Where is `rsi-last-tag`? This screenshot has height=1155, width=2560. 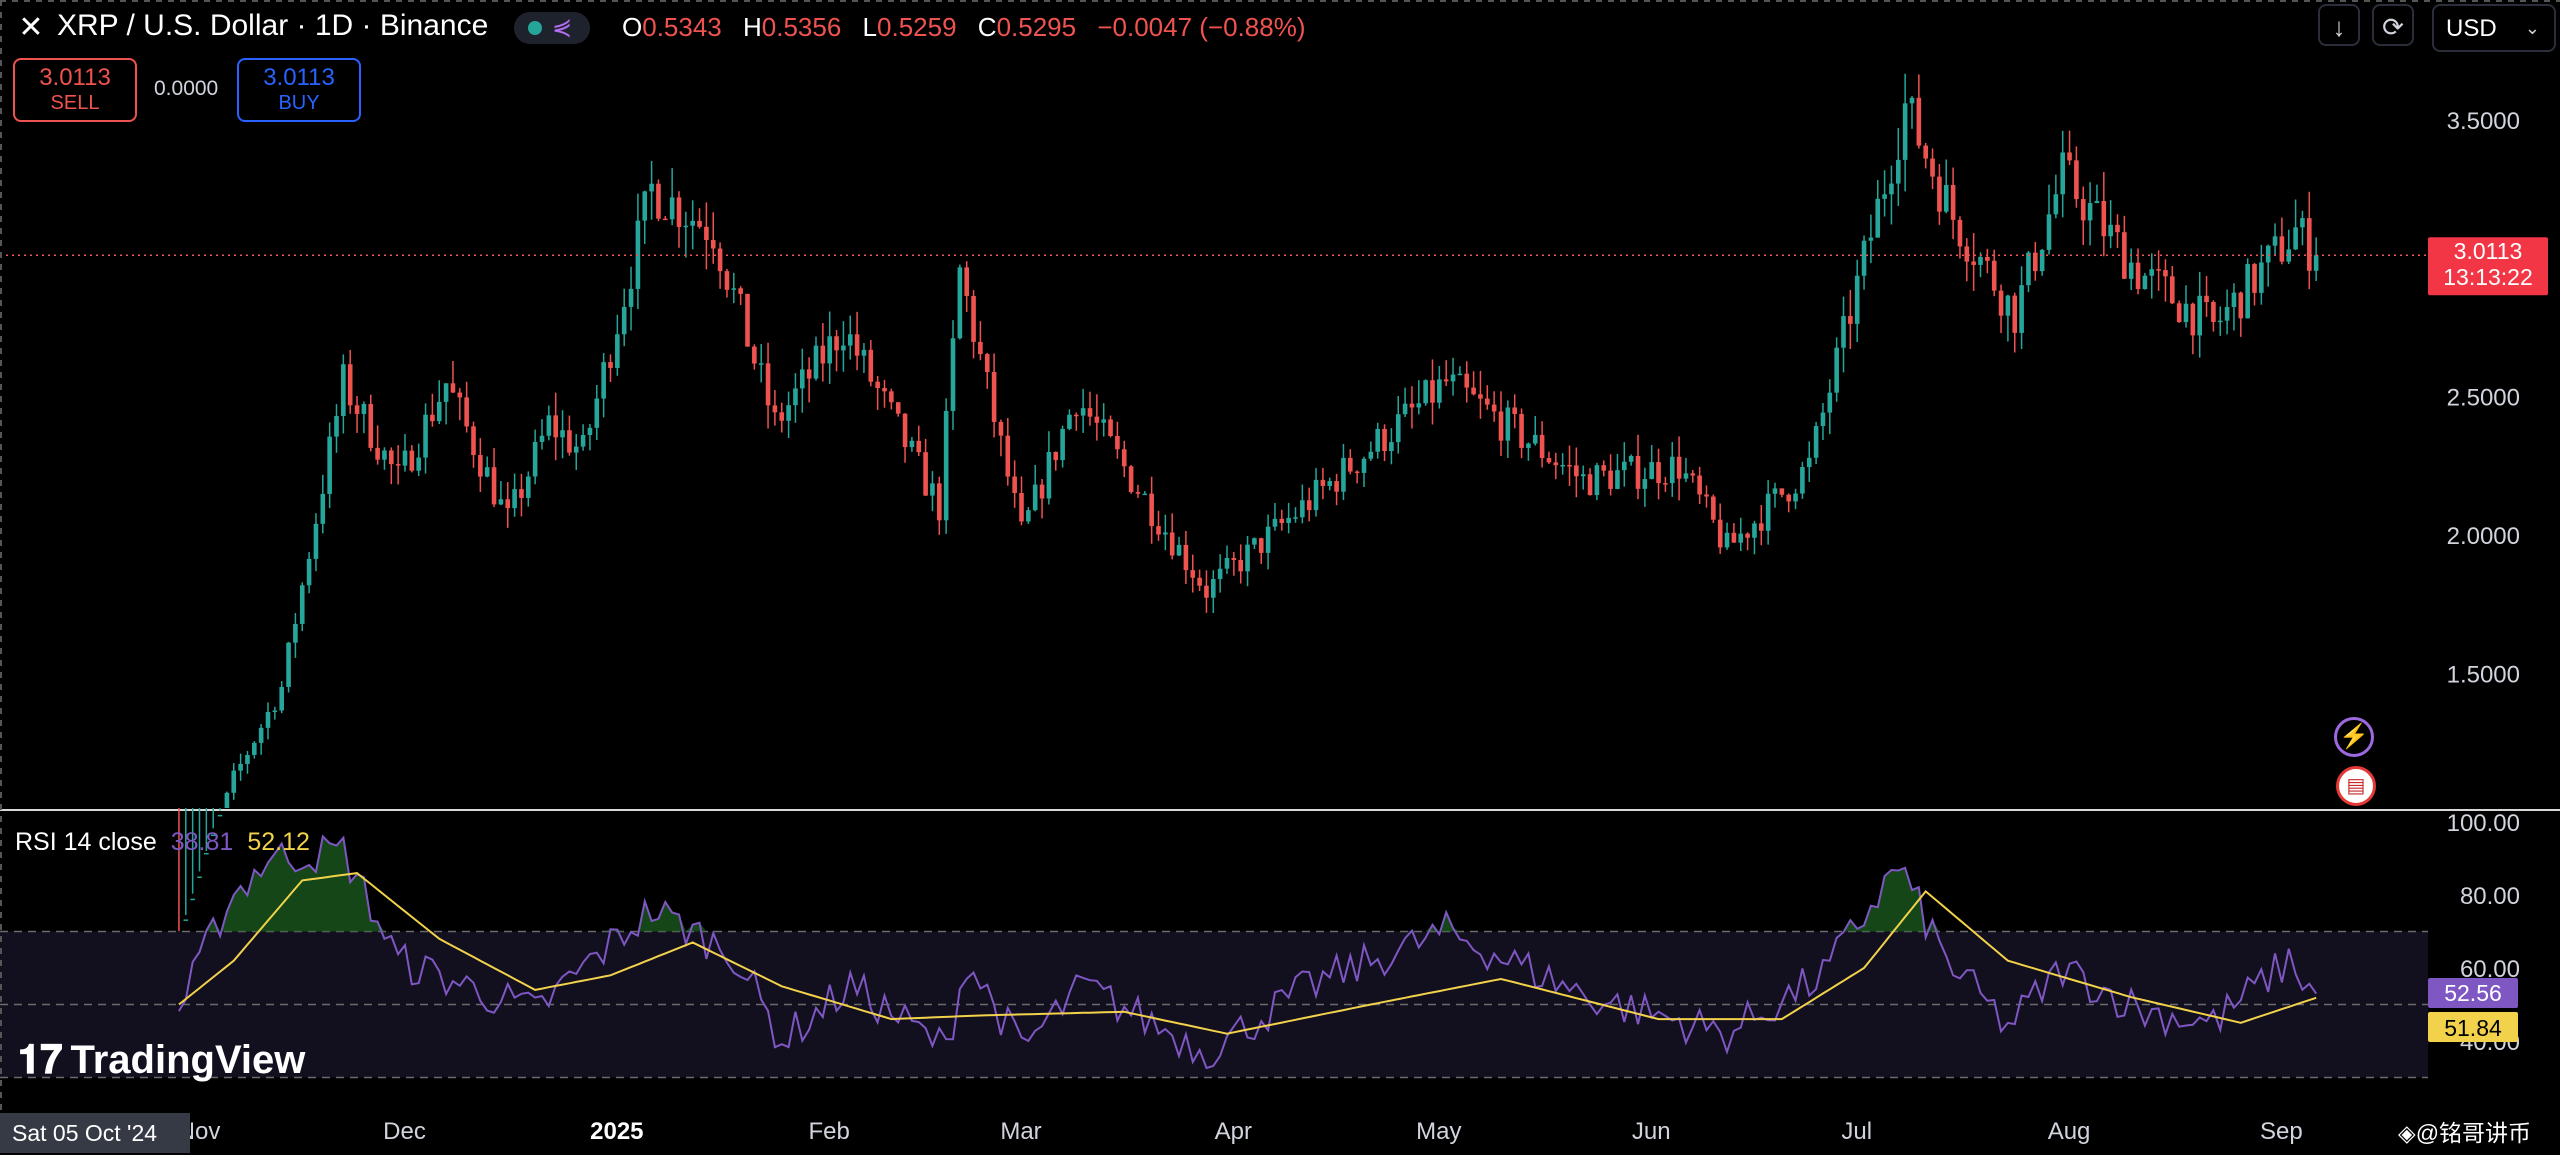
rsi-last-tag is located at coordinates (2473, 993).